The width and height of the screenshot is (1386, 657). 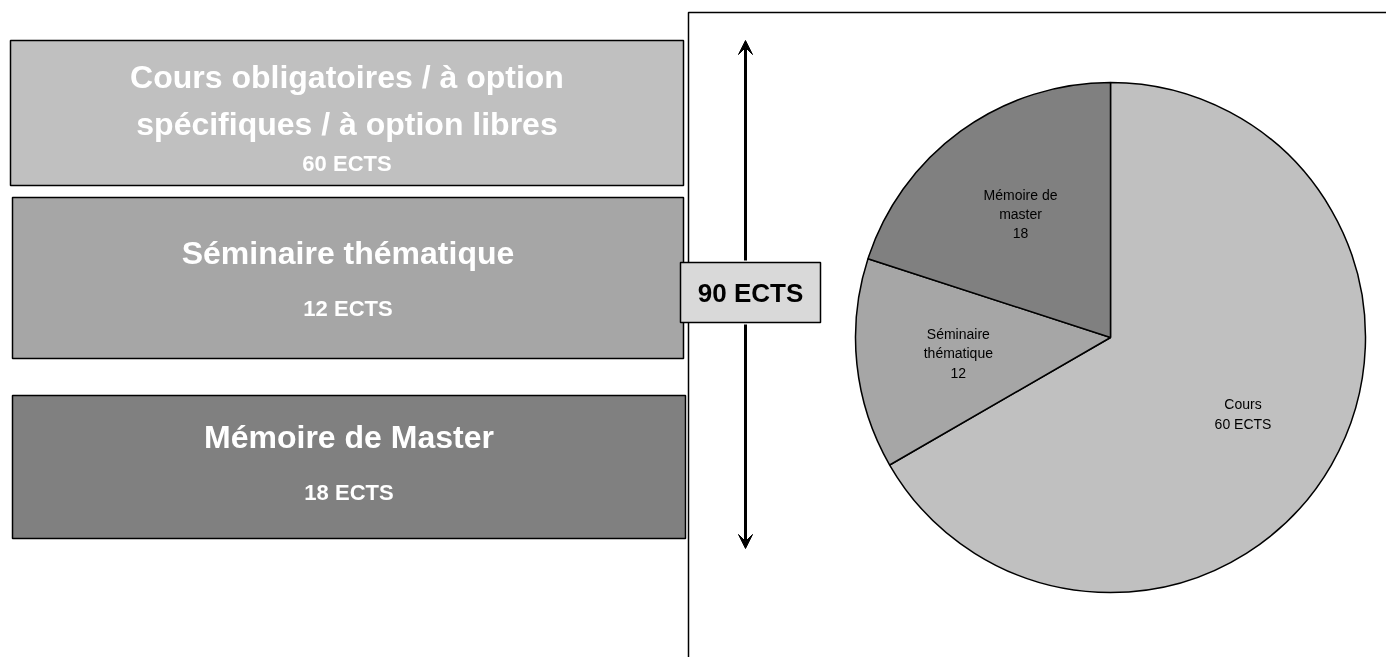 What do you see at coordinates (1020, 204) in the screenshot?
I see `slice-label: Mémoire de master` at bounding box center [1020, 204].